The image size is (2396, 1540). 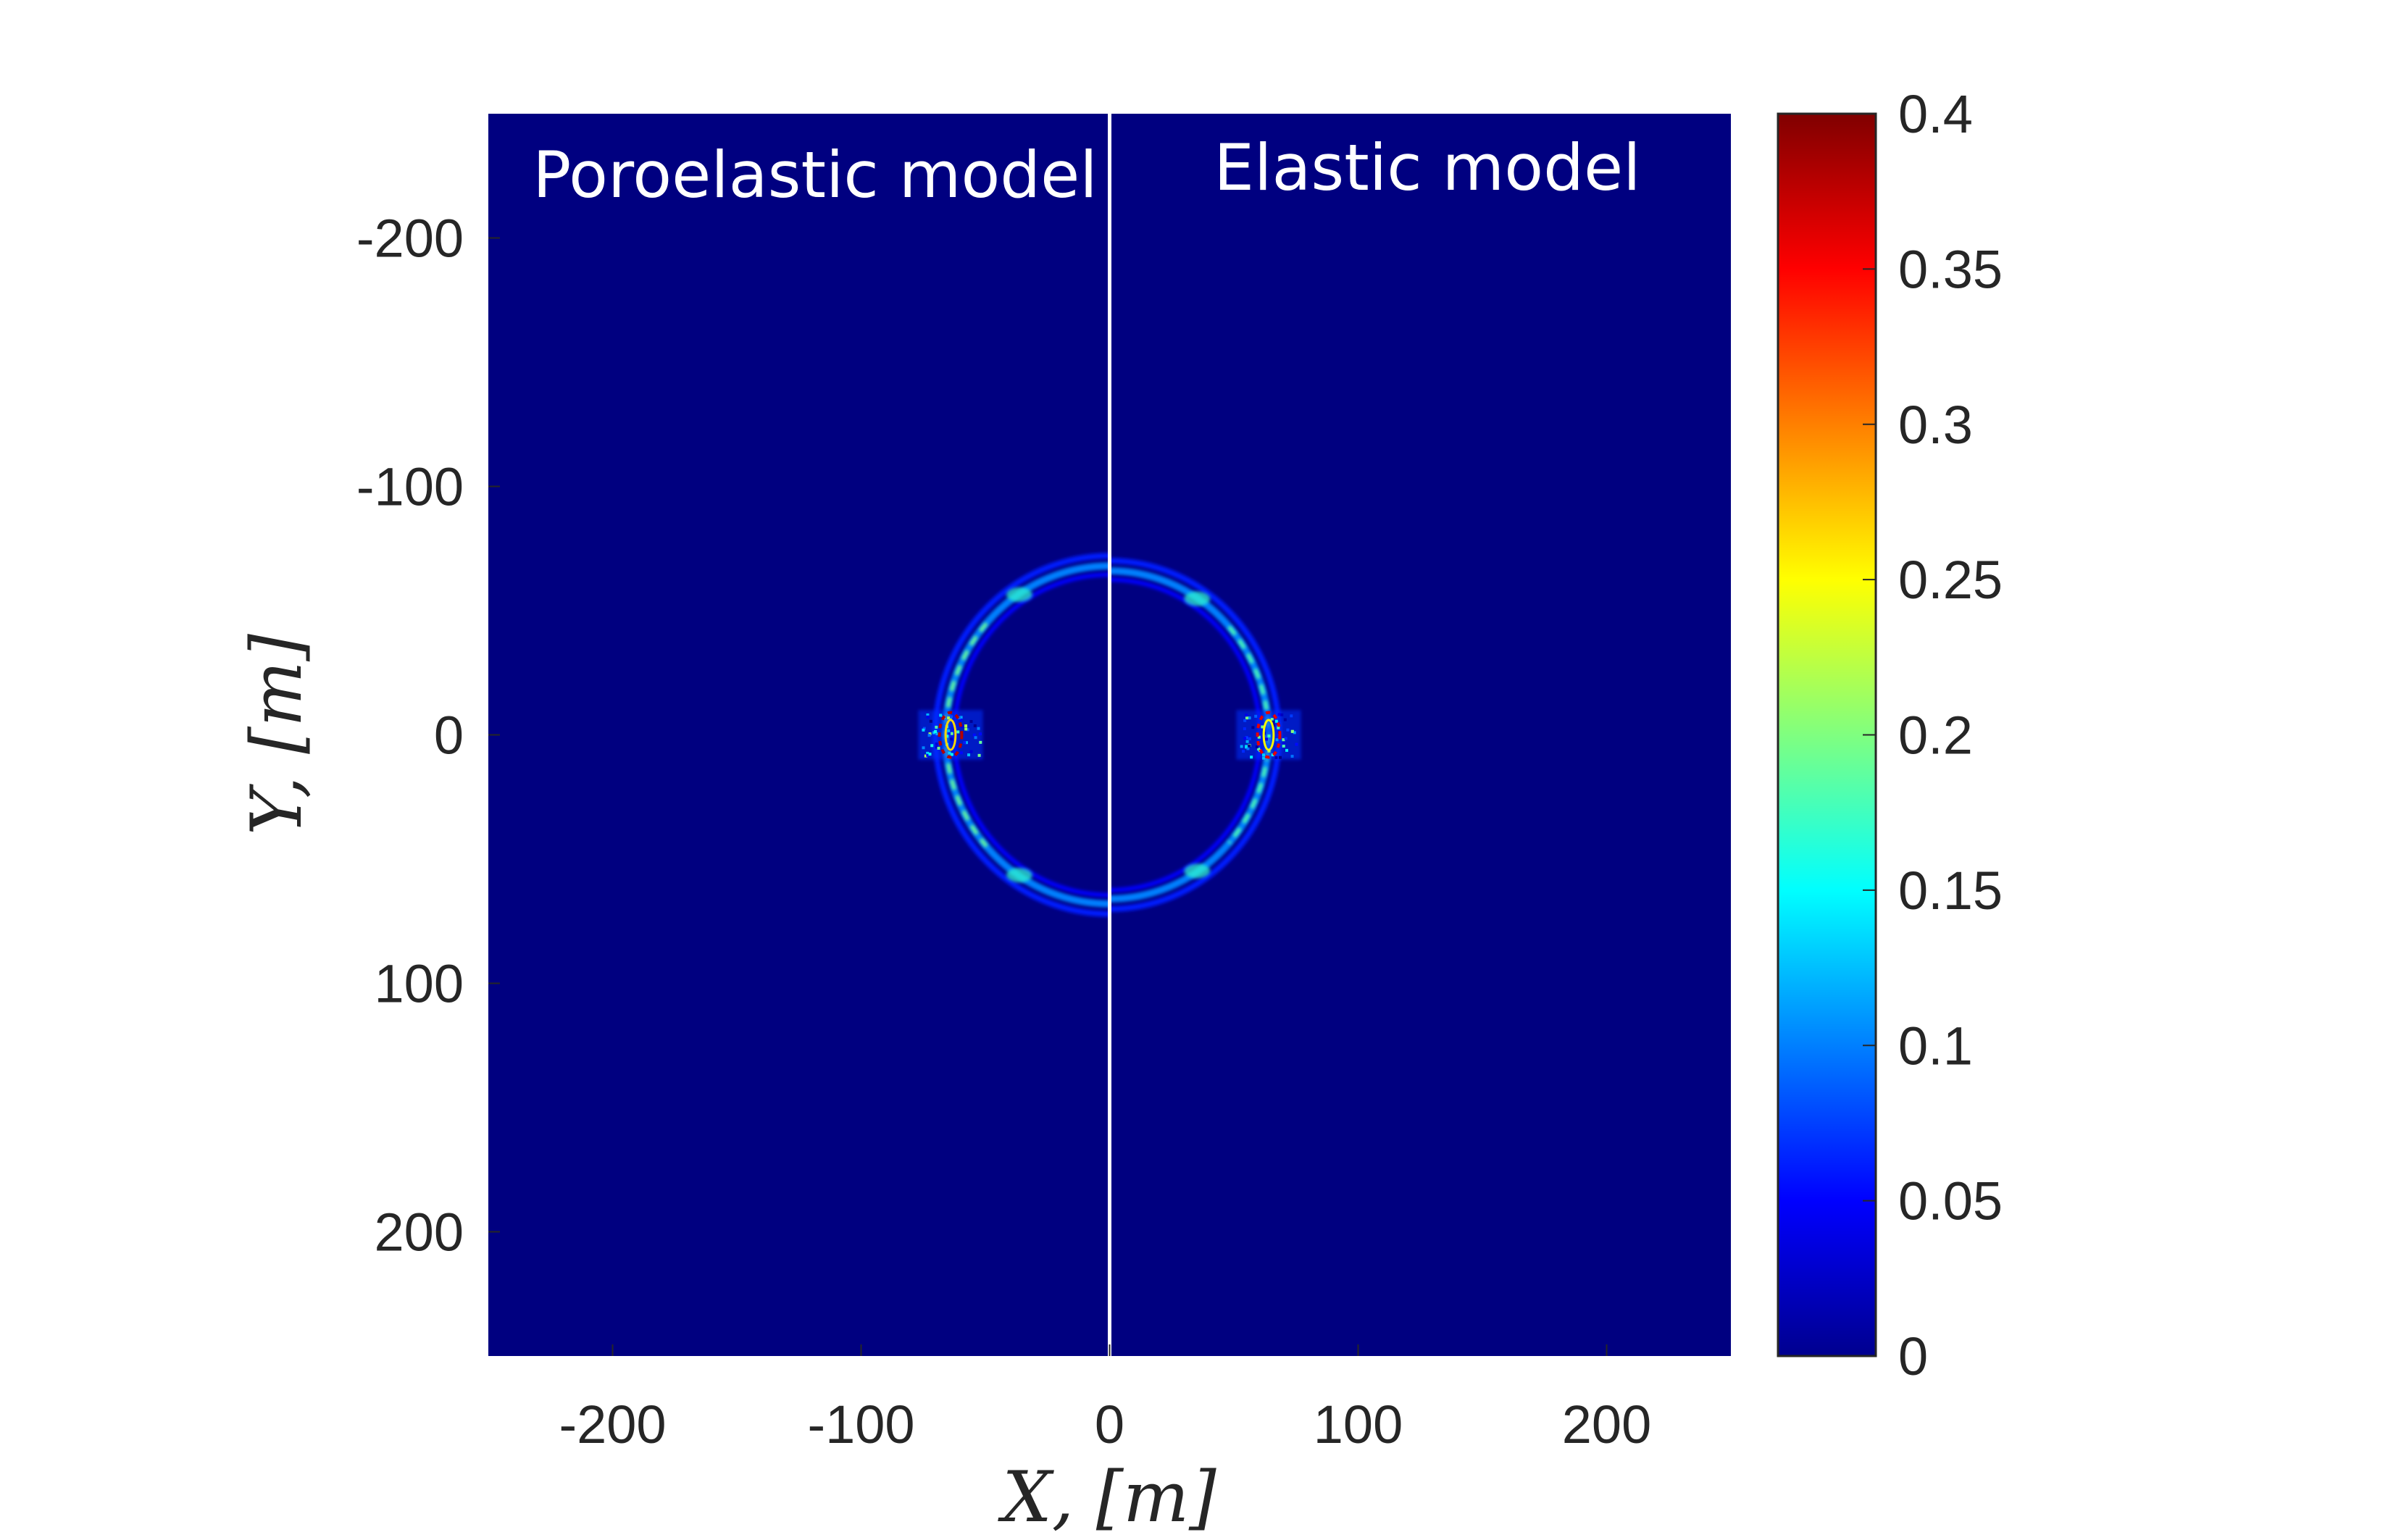 I want to click on elastic-source-zone-core, so click(x=1269, y=735).